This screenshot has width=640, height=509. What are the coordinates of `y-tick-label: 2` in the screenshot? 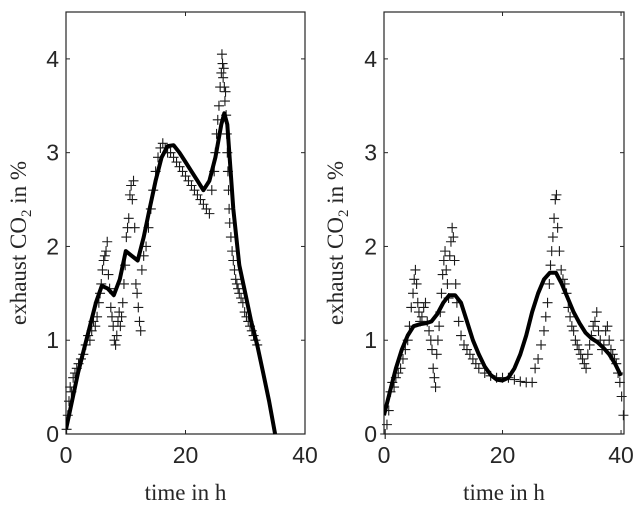 It's located at (52, 246).